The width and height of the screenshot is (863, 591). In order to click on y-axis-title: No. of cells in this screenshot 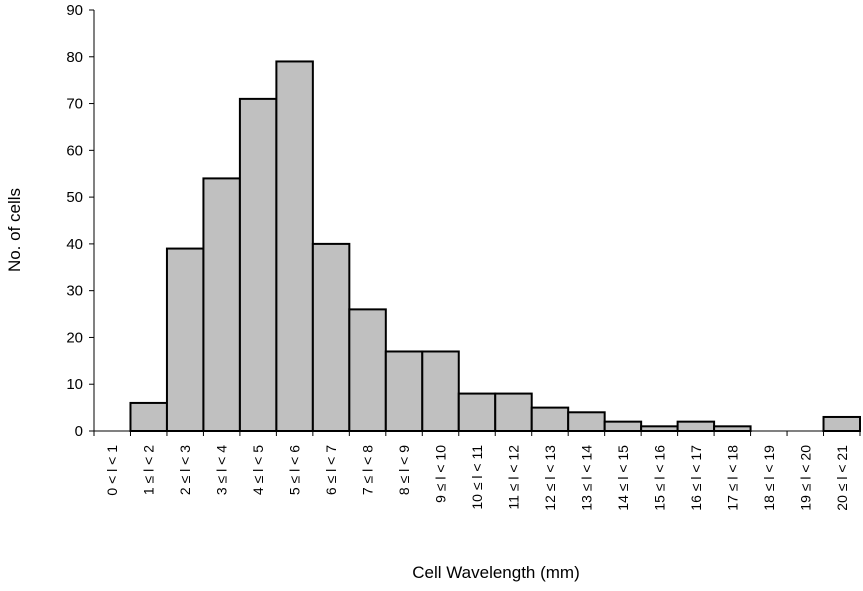, I will do `click(14, 230)`.